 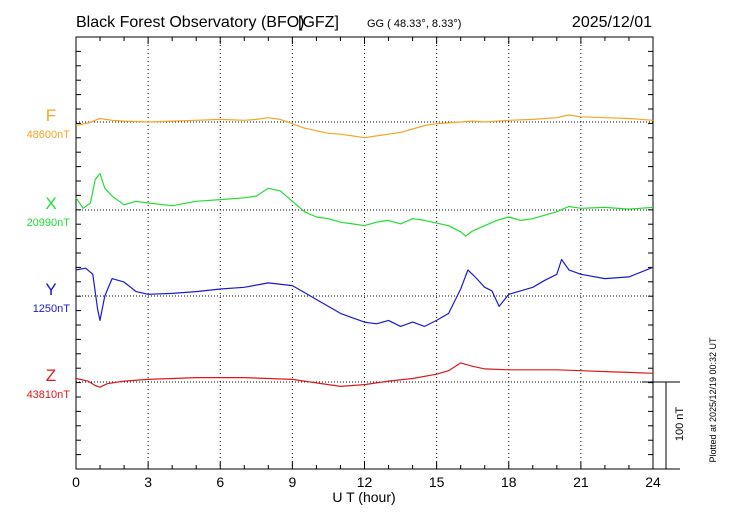 I want to click on series-baseline-x: 20990nT, so click(x=49, y=223).